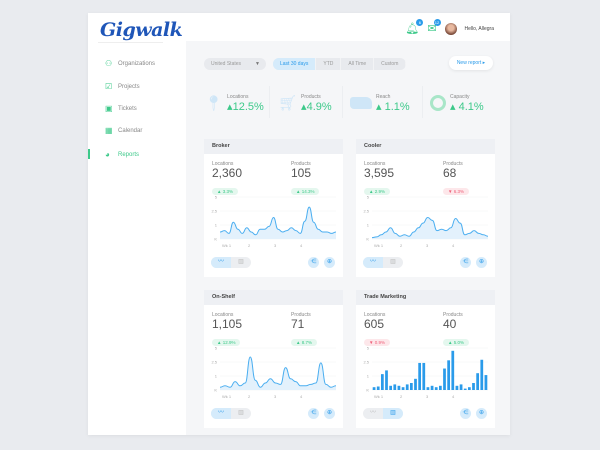 This screenshot has height=450, width=600. I want to click on kpi-value: 105, so click(301, 173).